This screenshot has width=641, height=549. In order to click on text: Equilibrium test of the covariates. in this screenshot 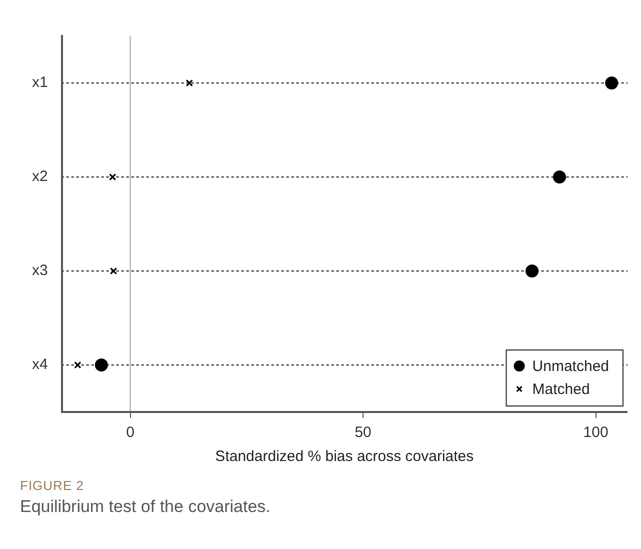, I will do `click(145, 507)`.